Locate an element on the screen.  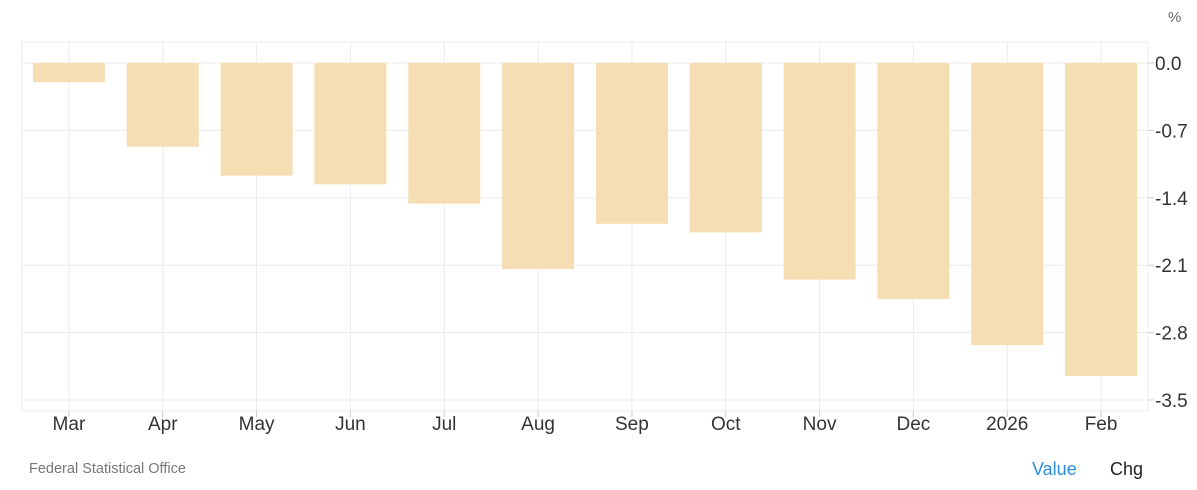
bar-2026 is located at coordinates (1007, 204).